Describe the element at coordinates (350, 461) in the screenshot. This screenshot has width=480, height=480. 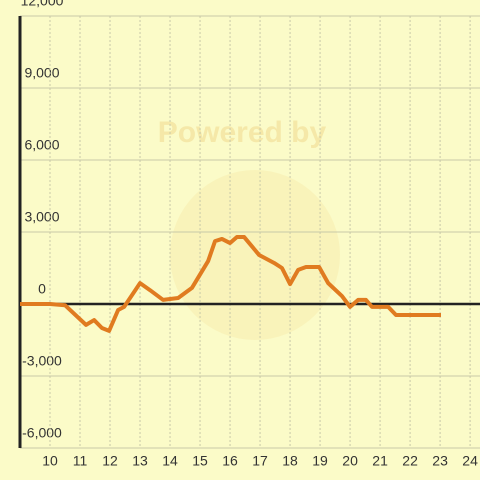
I see `x-tick-label: 20` at that location.